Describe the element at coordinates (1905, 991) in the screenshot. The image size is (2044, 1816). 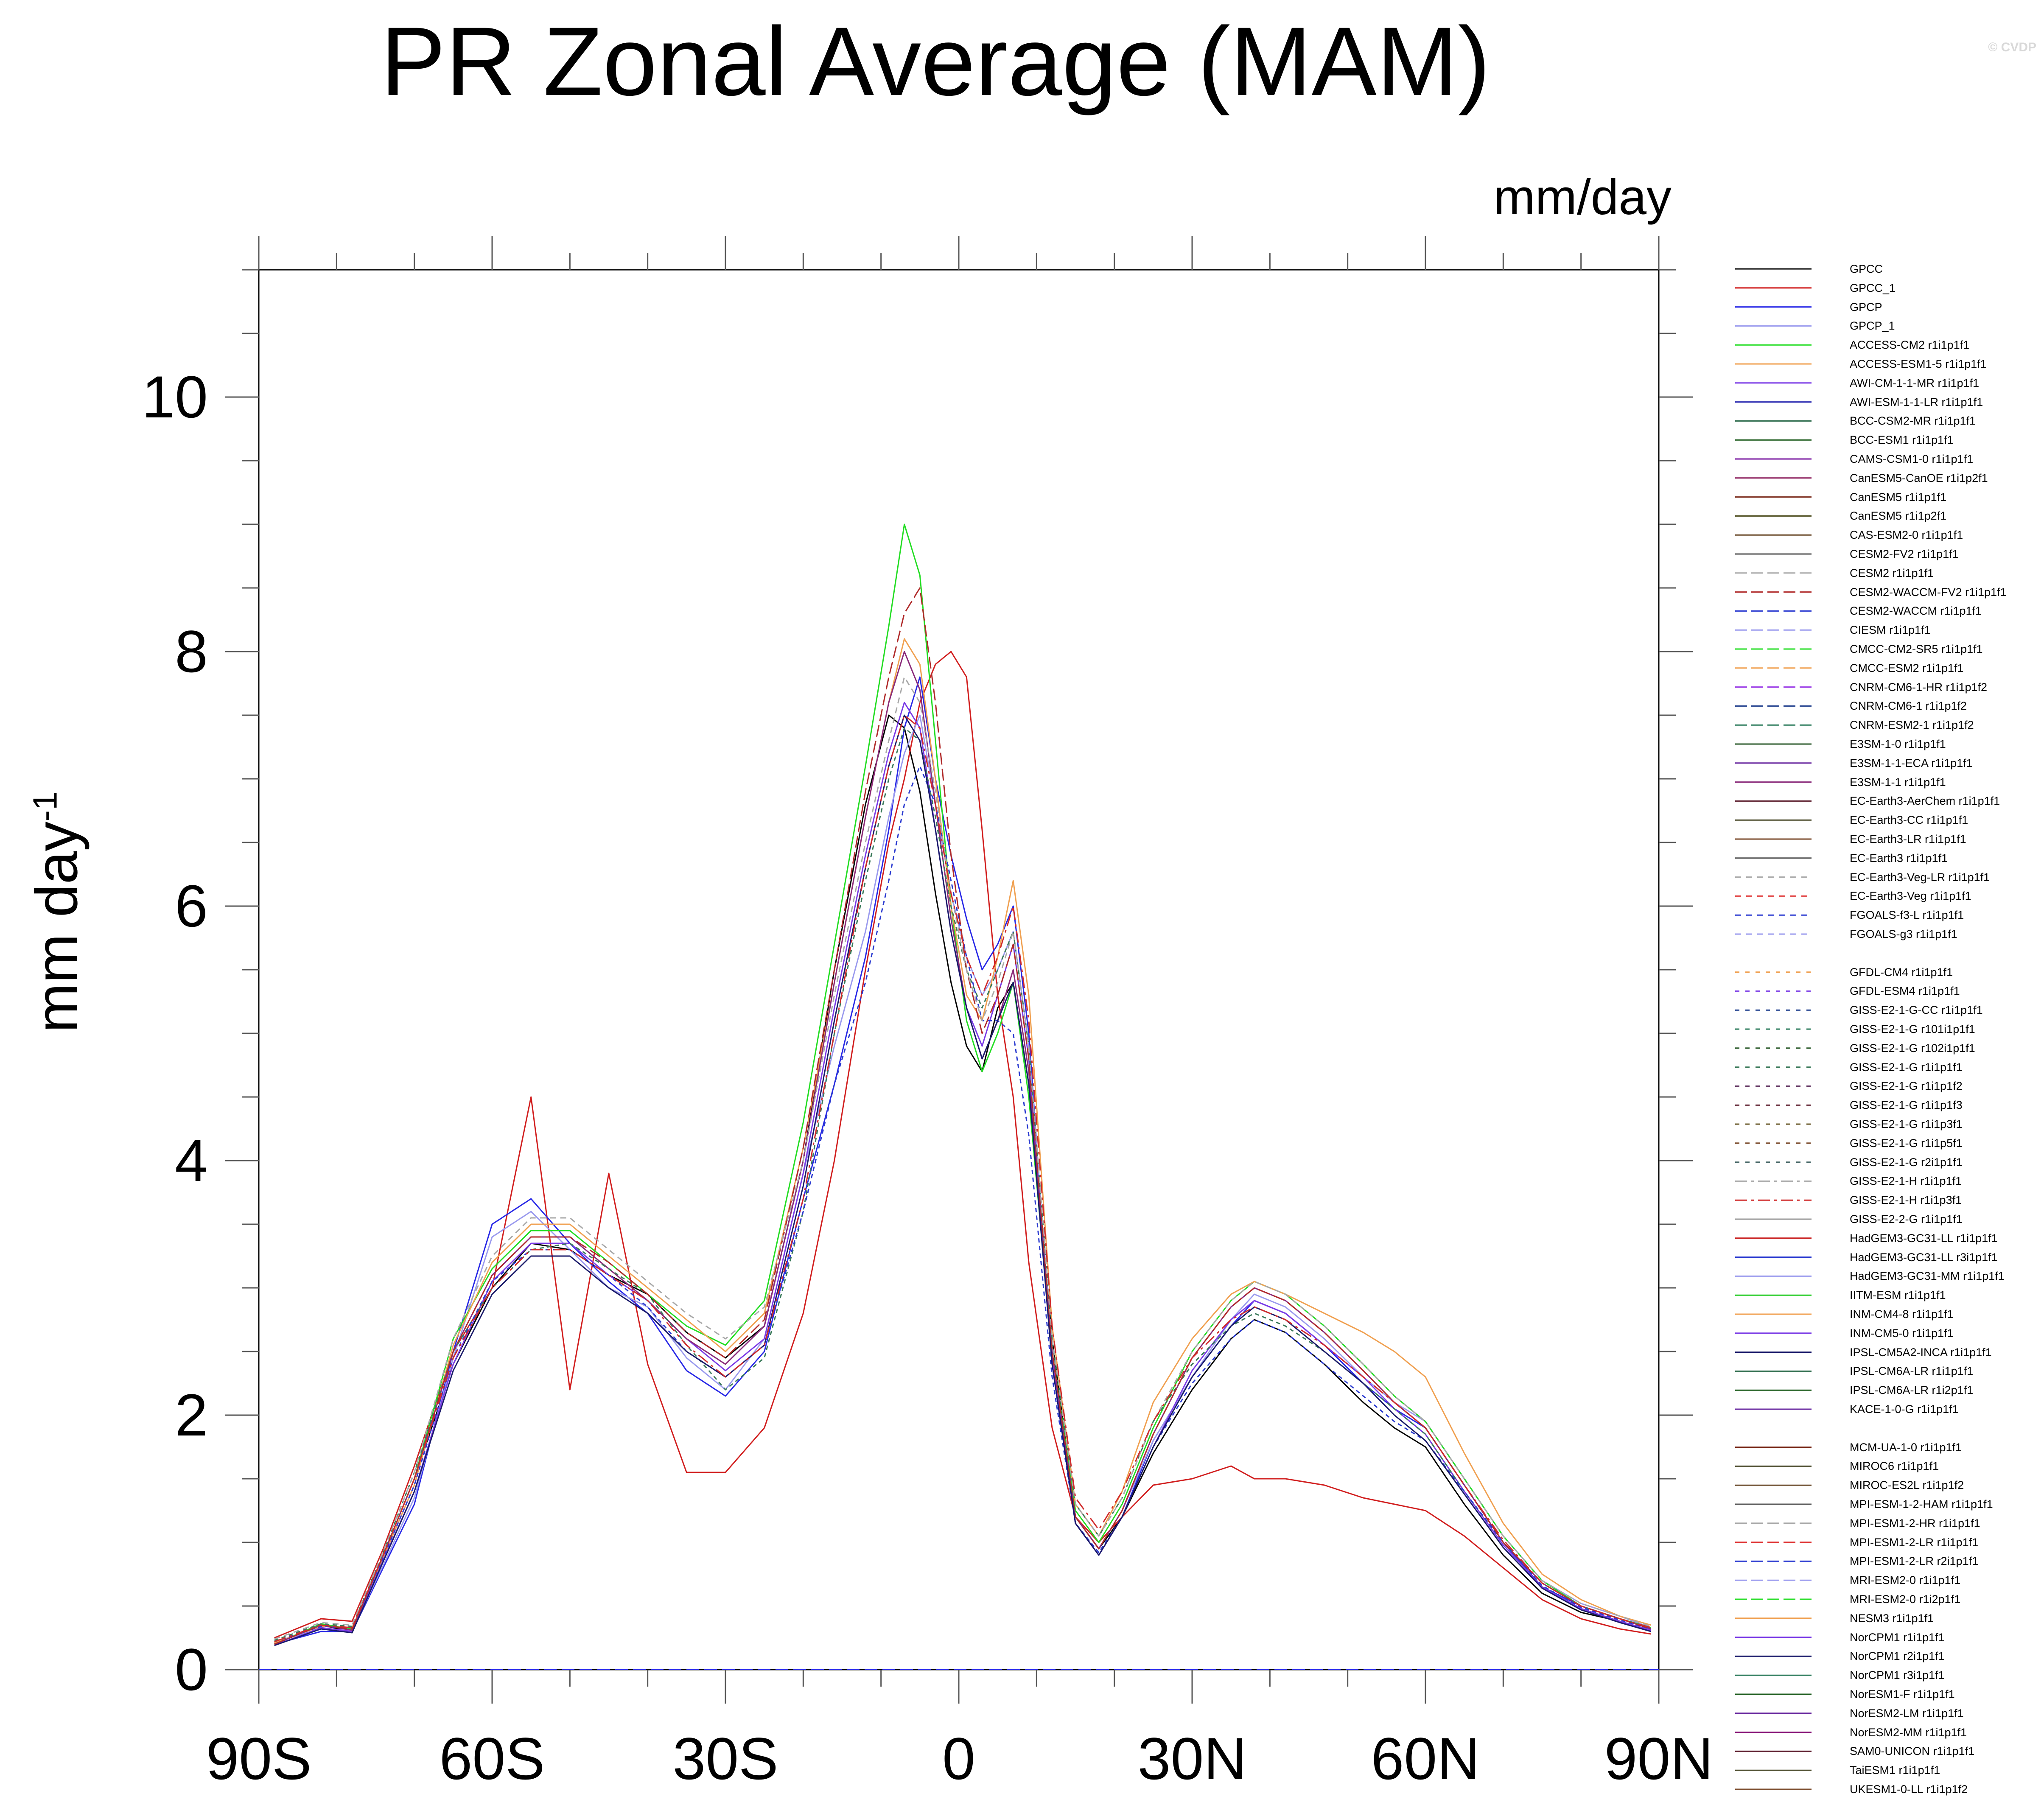
I see `legend-label: GFDL-ESM4 r1i1p1f1` at that location.